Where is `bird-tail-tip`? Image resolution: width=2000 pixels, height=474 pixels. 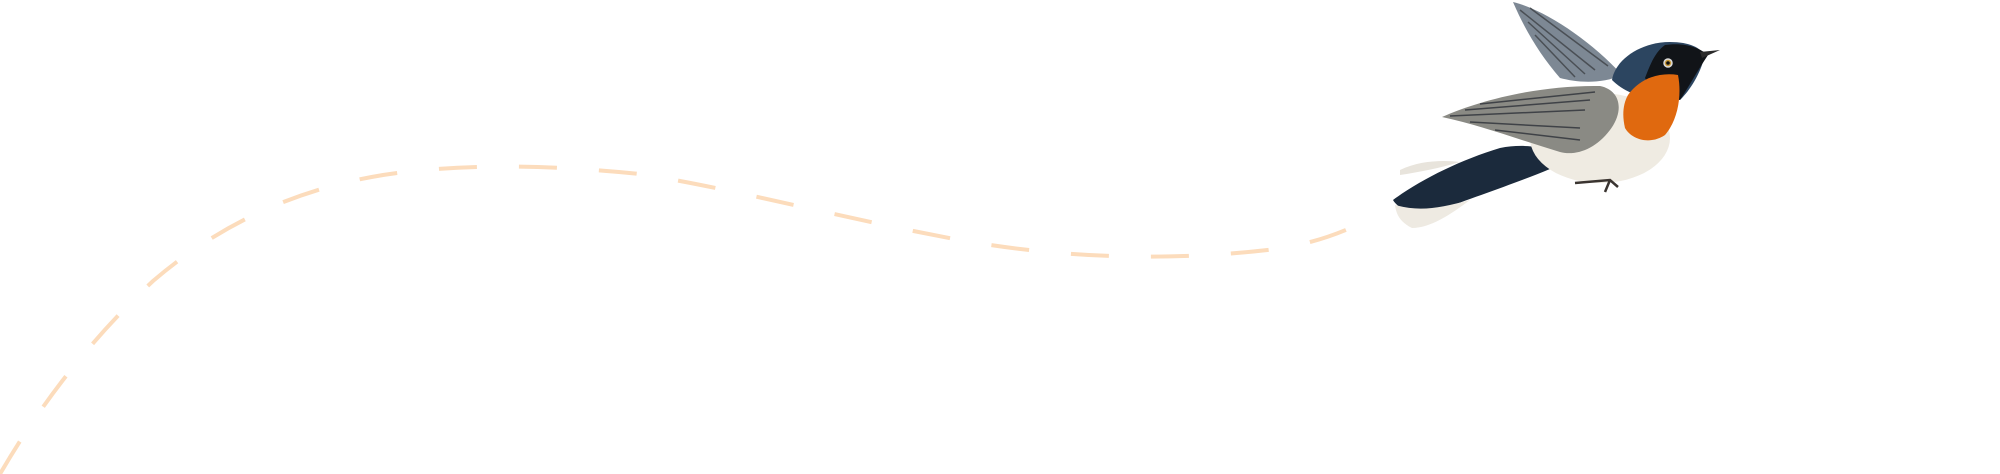 bird-tail-tip is located at coordinates (1432, 214).